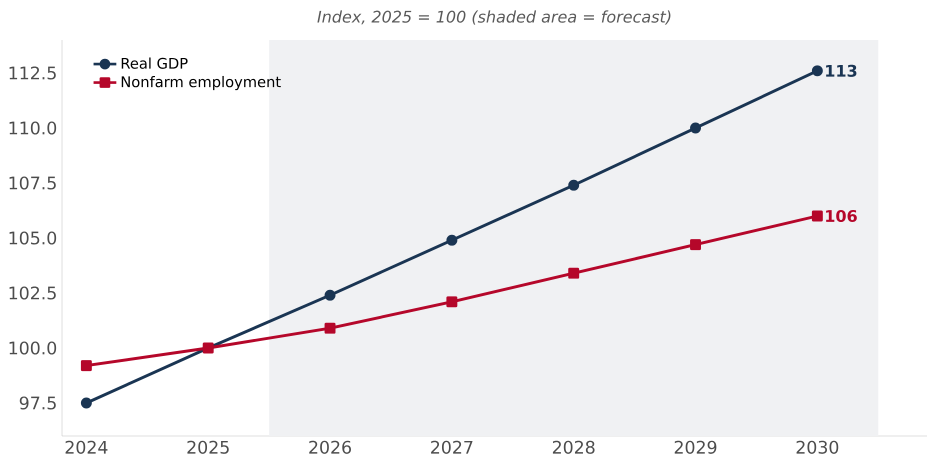 This screenshot has height=469, width=938. I want to click on chart-title: Index, 2025 = 100 (shaded area = forecast), so click(493, 17).